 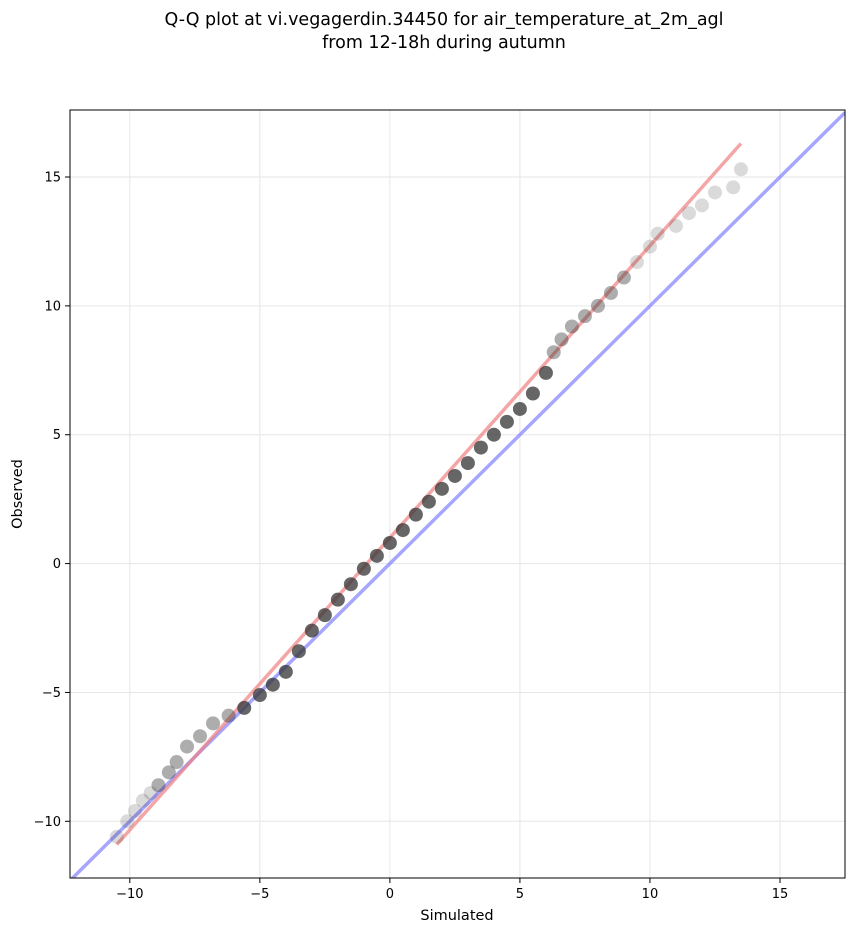 What do you see at coordinates (57, 564) in the screenshot?
I see `y-tick-label: 0` at bounding box center [57, 564].